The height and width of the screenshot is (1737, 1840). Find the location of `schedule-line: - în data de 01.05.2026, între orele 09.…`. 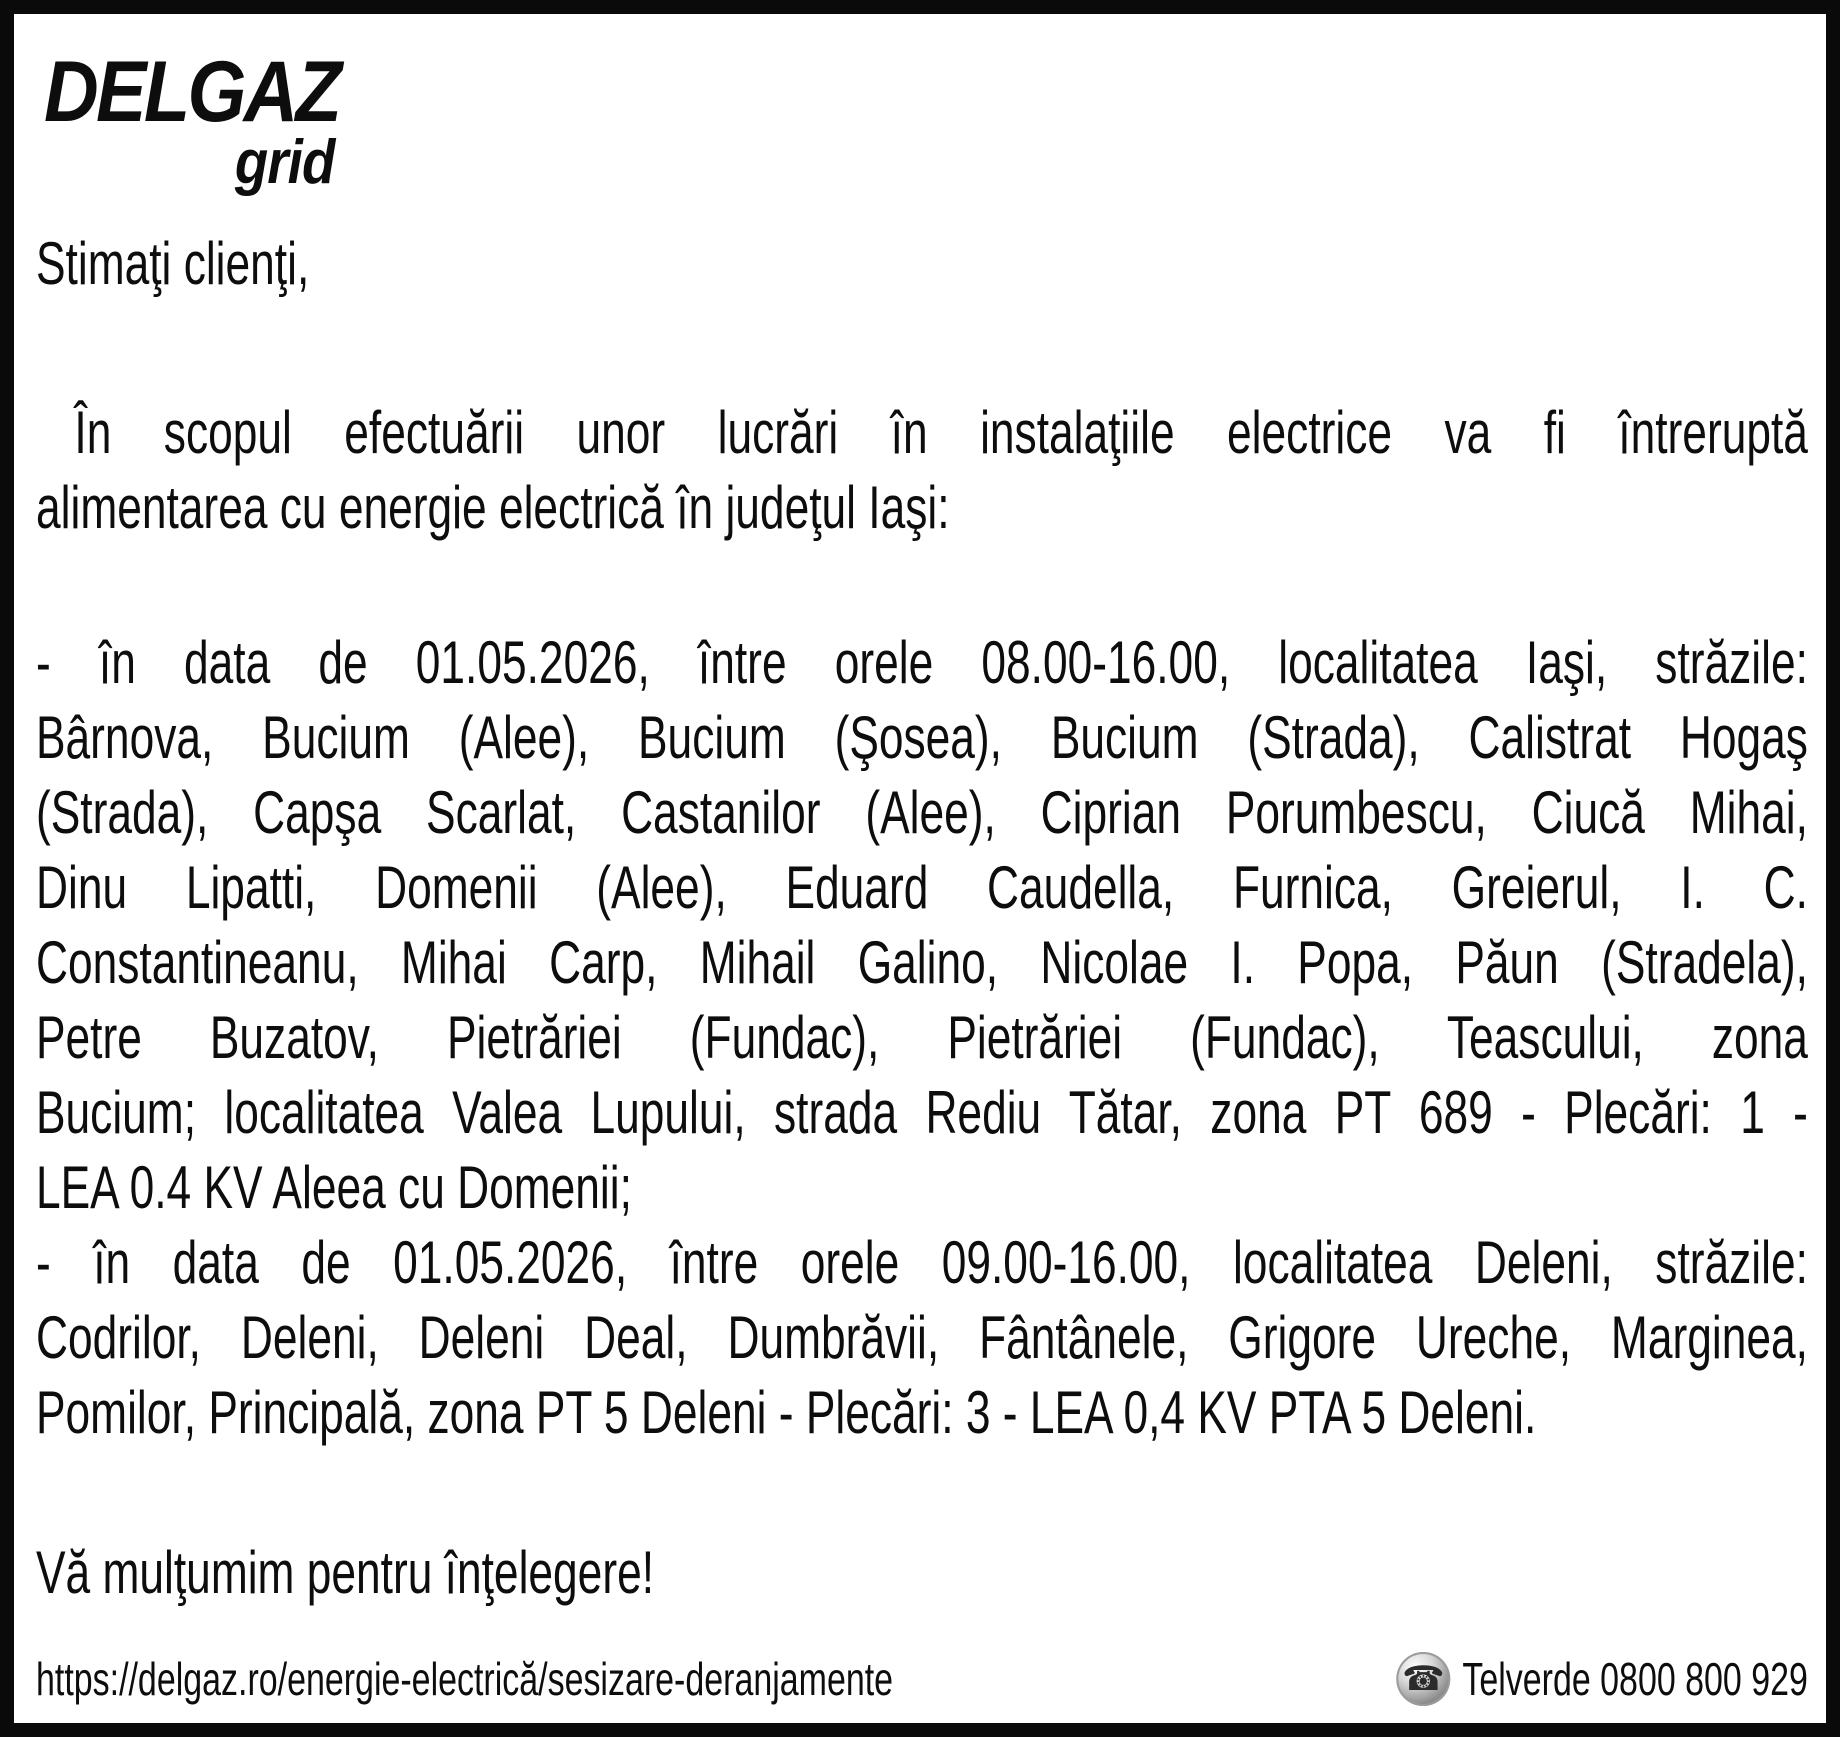

schedule-line: - în data de 01.05.2026, între orele 09.… is located at coordinates (922, 1262).